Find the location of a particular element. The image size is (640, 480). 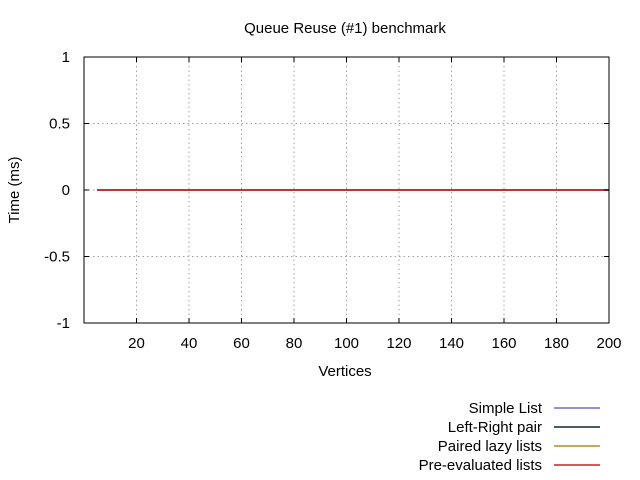

x-tick-label: 200 is located at coordinates (608, 343).